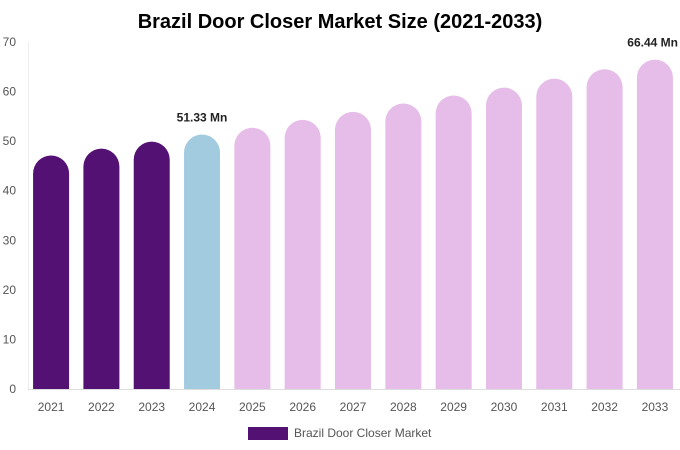 The height and width of the screenshot is (450, 680). What do you see at coordinates (503, 238) in the screenshot?
I see `bar-2030` at bounding box center [503, 238].